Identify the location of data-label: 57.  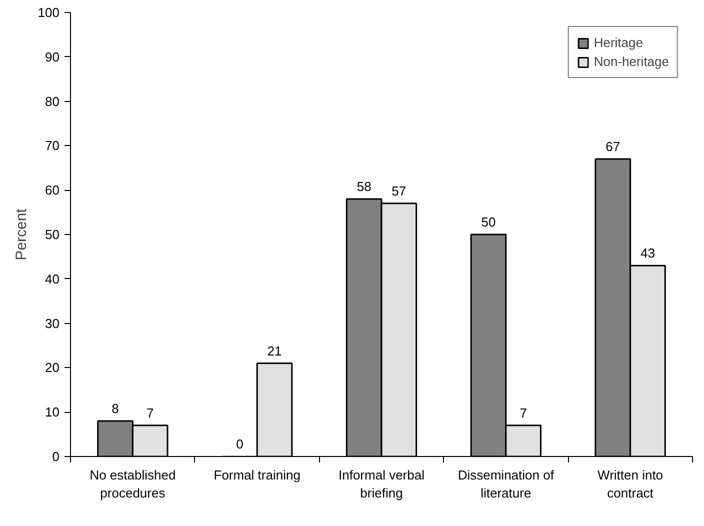
(399, 190).